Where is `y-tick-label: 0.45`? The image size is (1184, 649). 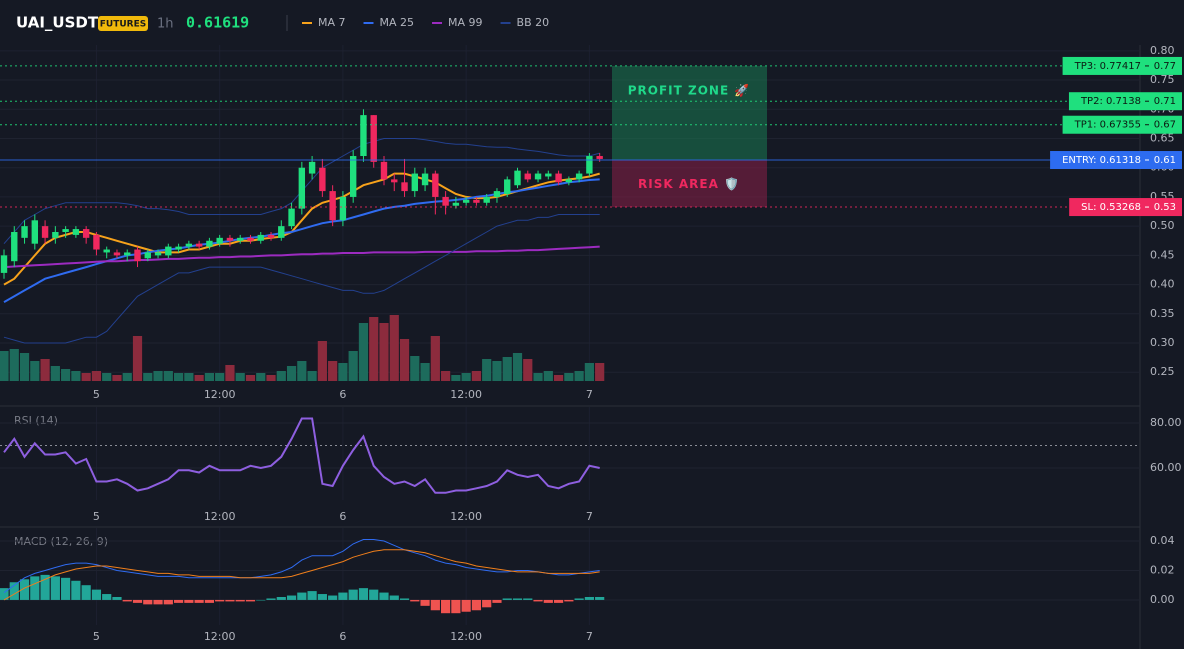 y-tick-label: 0.45 is located at coordinates (1162, 254).